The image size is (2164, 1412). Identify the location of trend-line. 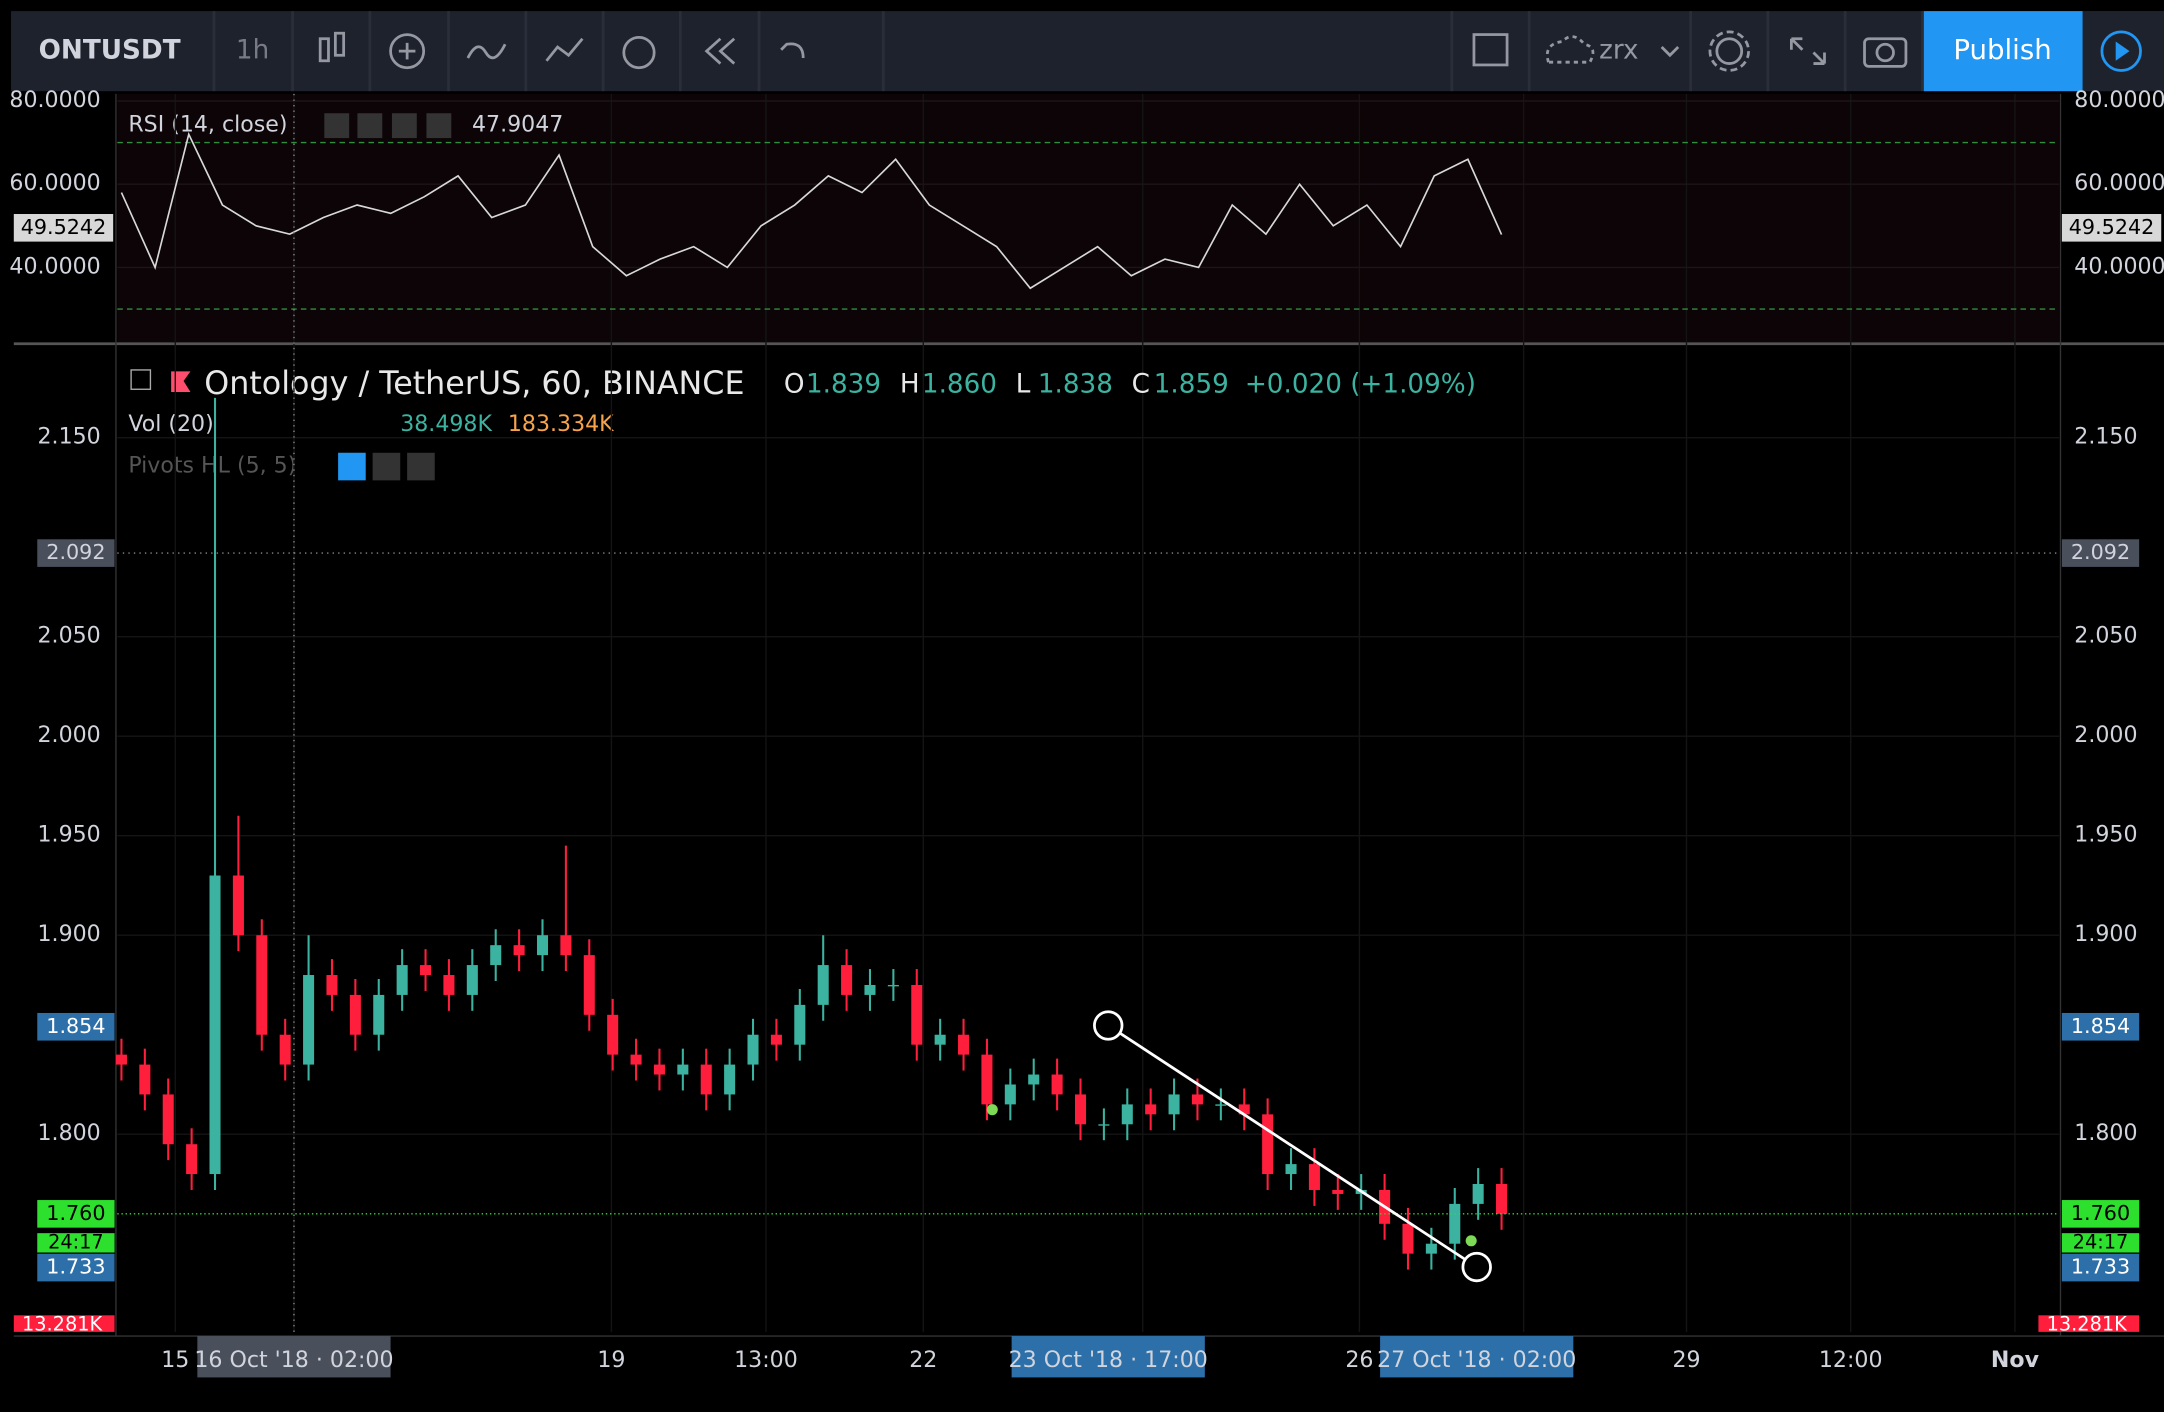
(1292, 1146).